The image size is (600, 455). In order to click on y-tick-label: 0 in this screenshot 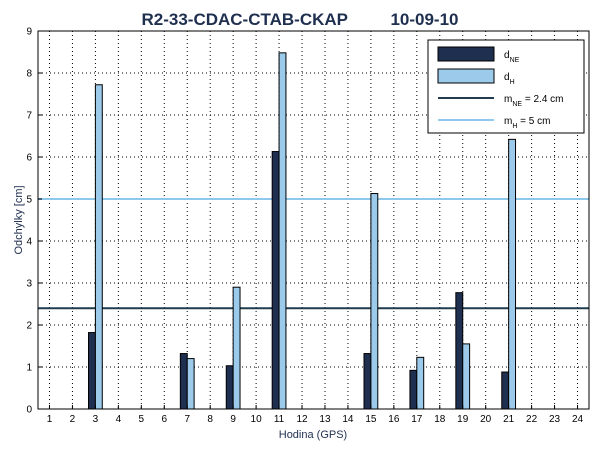, I will do `click(29, 410)`.